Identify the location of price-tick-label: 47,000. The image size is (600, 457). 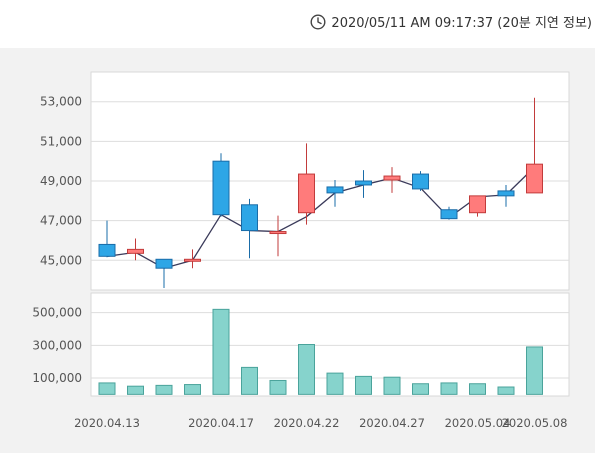
(61, 221).